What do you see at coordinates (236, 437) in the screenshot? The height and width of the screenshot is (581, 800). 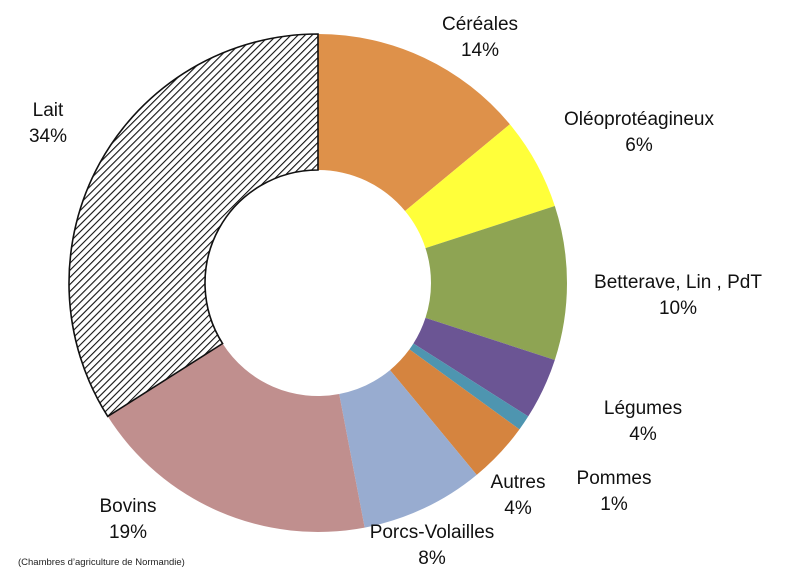 I see `slice-bovins` at bounding box center [236, 437].